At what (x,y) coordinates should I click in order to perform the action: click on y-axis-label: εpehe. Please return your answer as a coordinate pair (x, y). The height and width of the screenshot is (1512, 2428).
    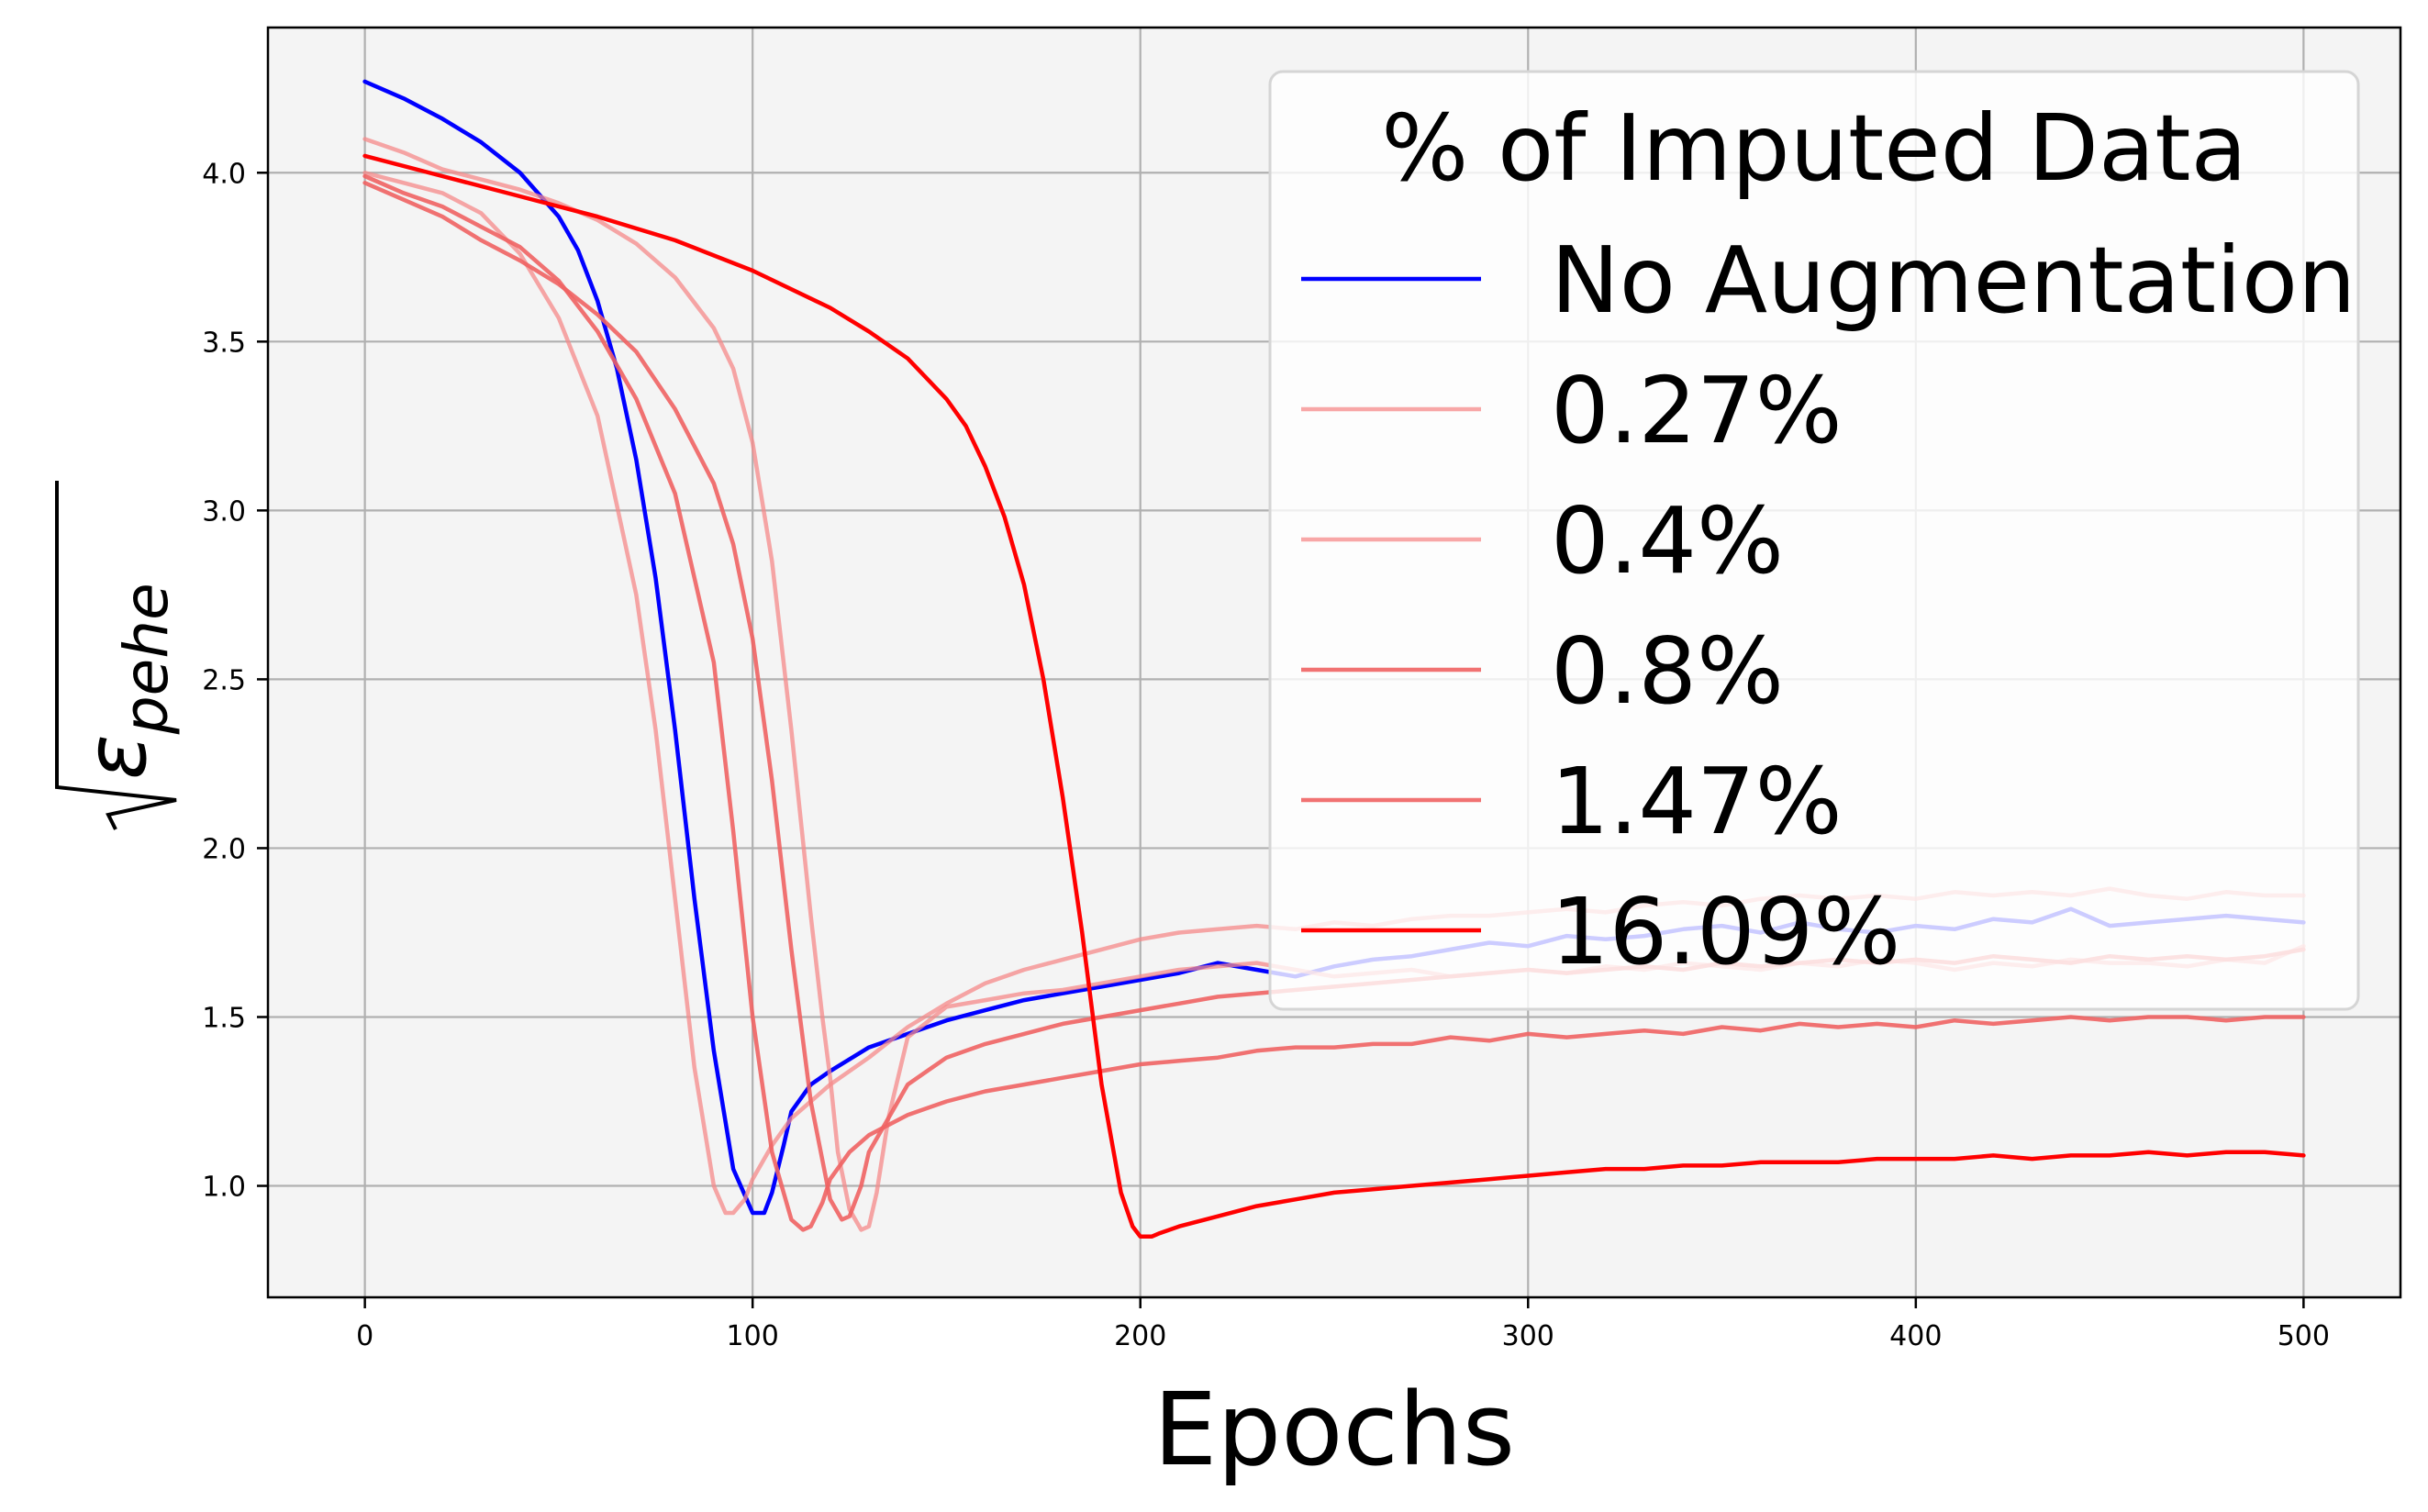
    Looking at the image, I should click on (118, 655).